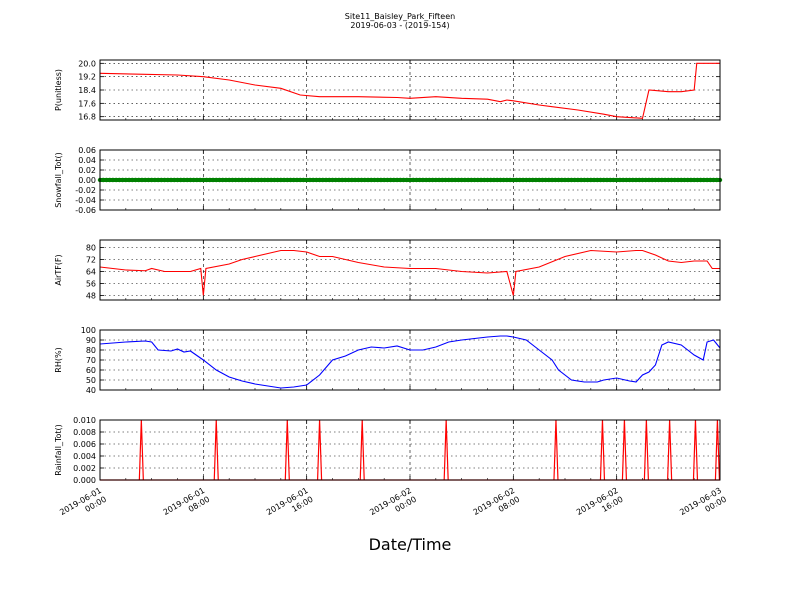 The image size is (800, 600). Describe the element at coordinates (83, 506) in the screenshot. I see `x-tick-label: 2019-06-0100:00` at that location.